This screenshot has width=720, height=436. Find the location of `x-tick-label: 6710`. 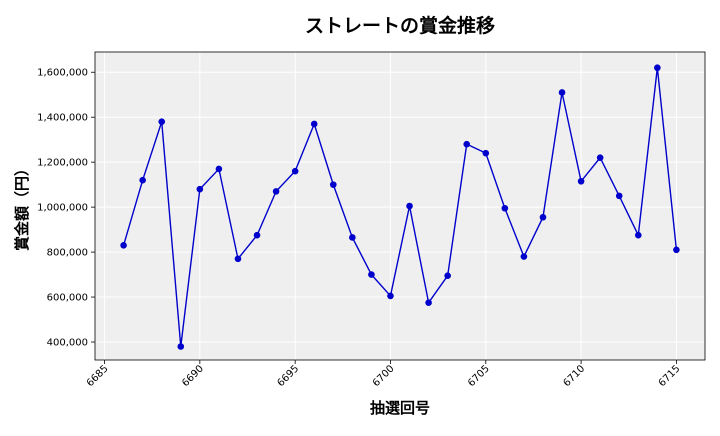

x-tick-label: 6710 is located at coordinates (574, 376).